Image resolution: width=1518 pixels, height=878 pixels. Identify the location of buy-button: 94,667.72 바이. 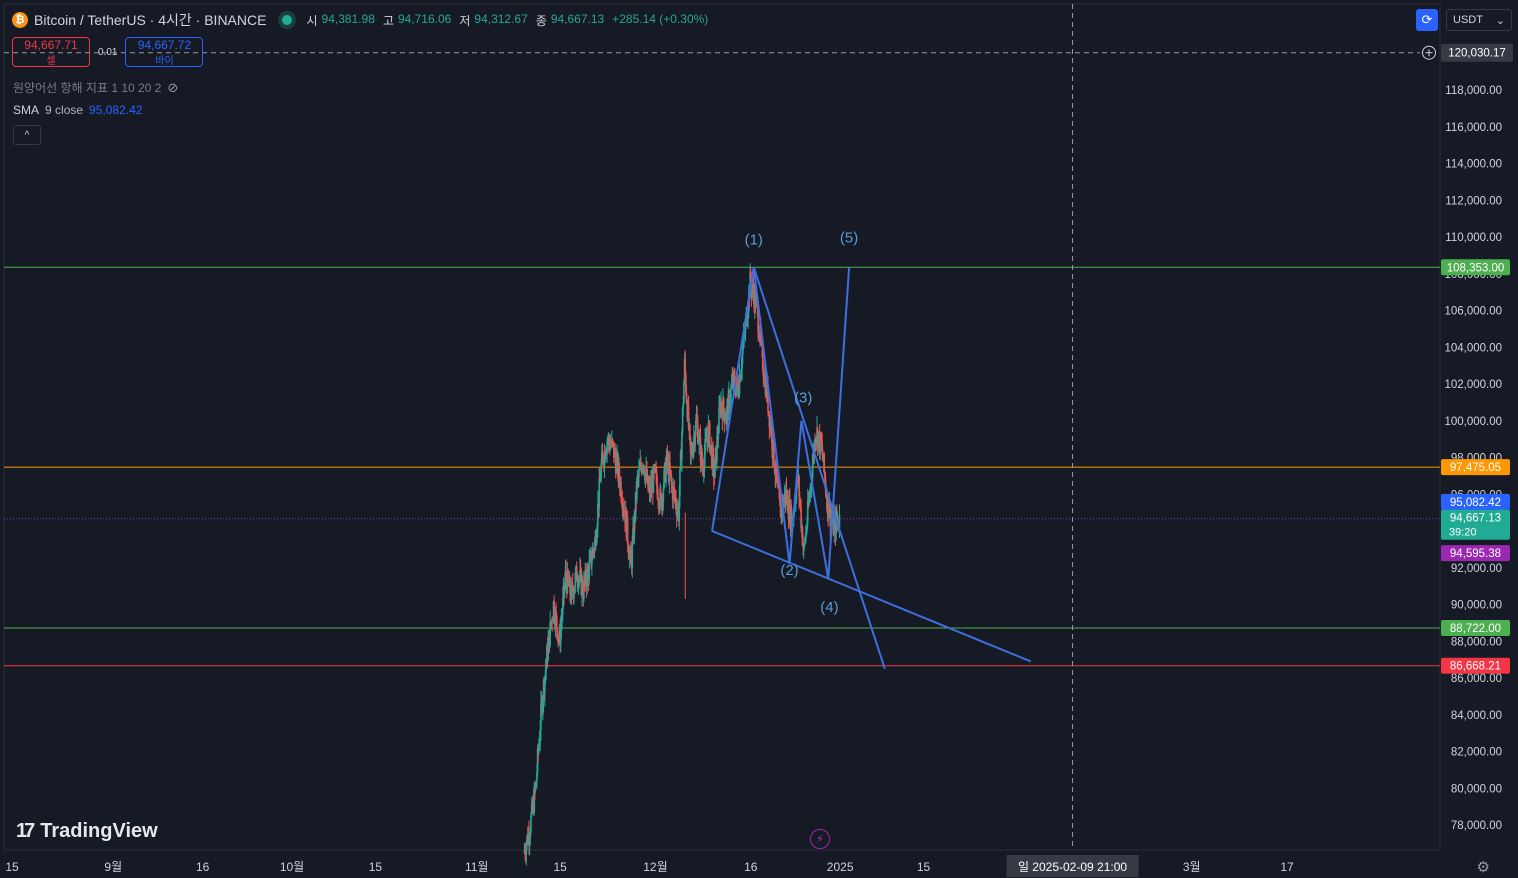
(164, 52).